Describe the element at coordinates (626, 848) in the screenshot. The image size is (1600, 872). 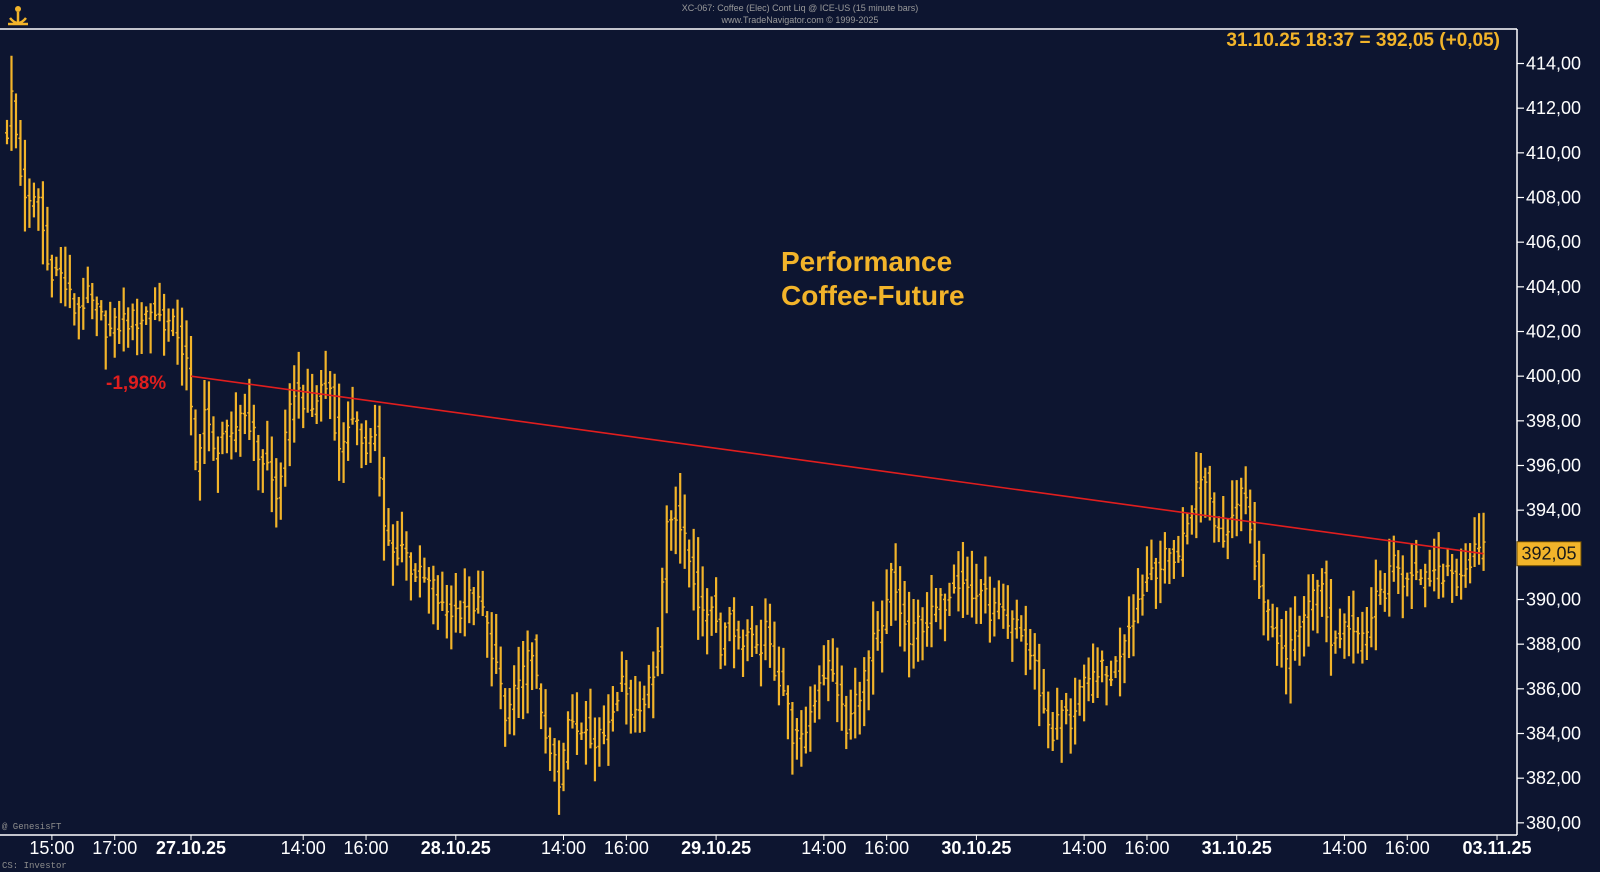
I see `x-tick-label: 16:00` at that location.